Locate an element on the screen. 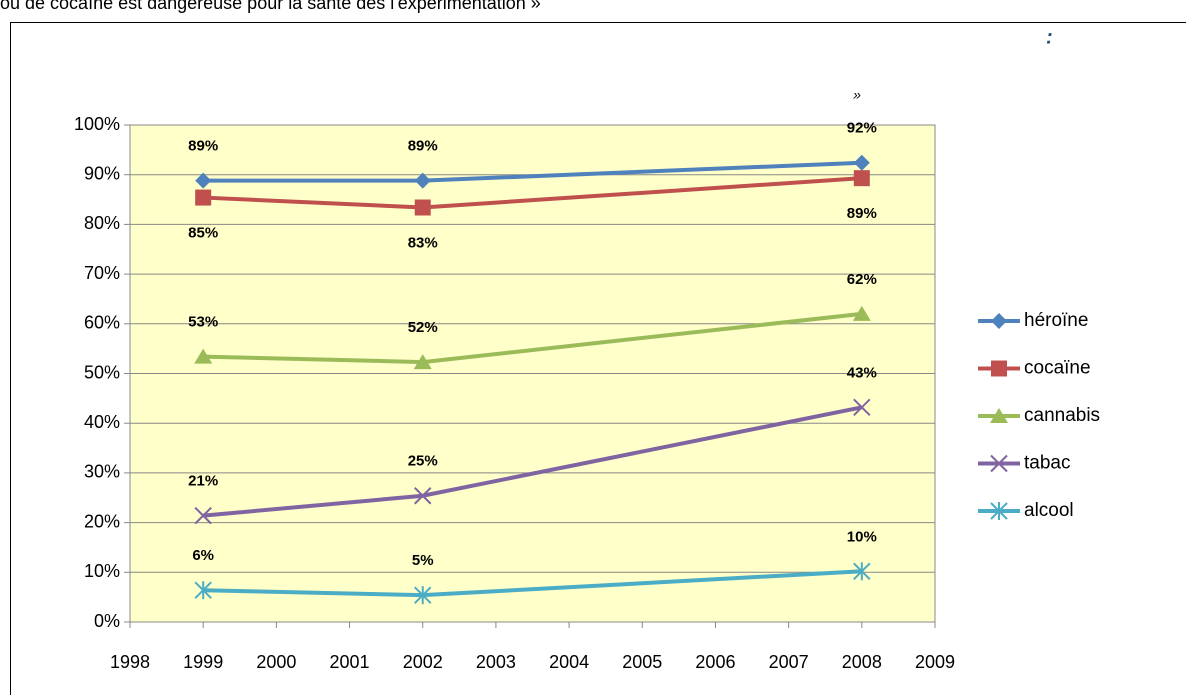 The image size is (1186, 695). data-label: 92% is located at coordinates (862, 128).